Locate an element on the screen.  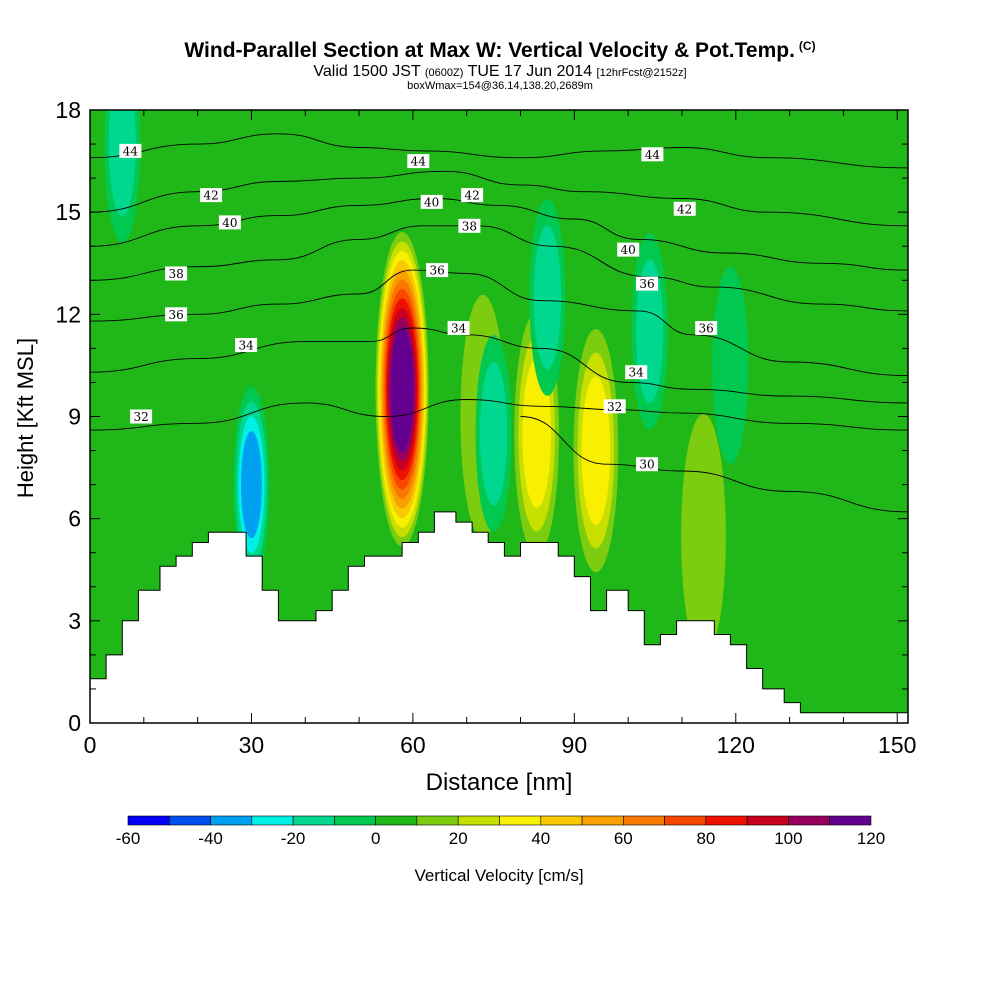
y-tick-label: 9 is located at coordinates (74, 417).